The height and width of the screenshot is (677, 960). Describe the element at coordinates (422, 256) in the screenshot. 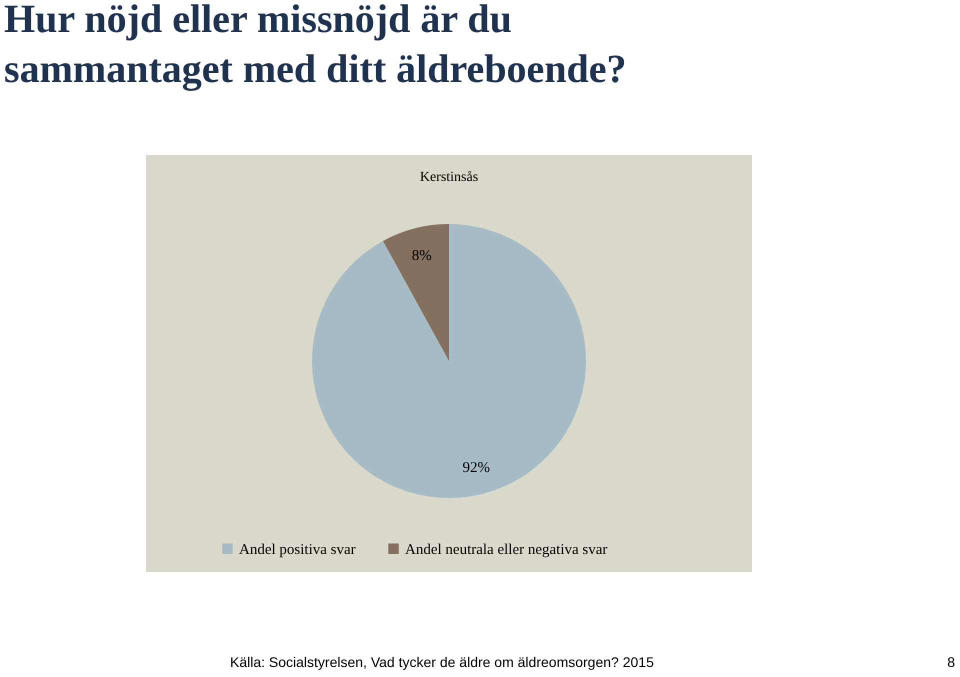

I see `data-label: 8%` at that location.